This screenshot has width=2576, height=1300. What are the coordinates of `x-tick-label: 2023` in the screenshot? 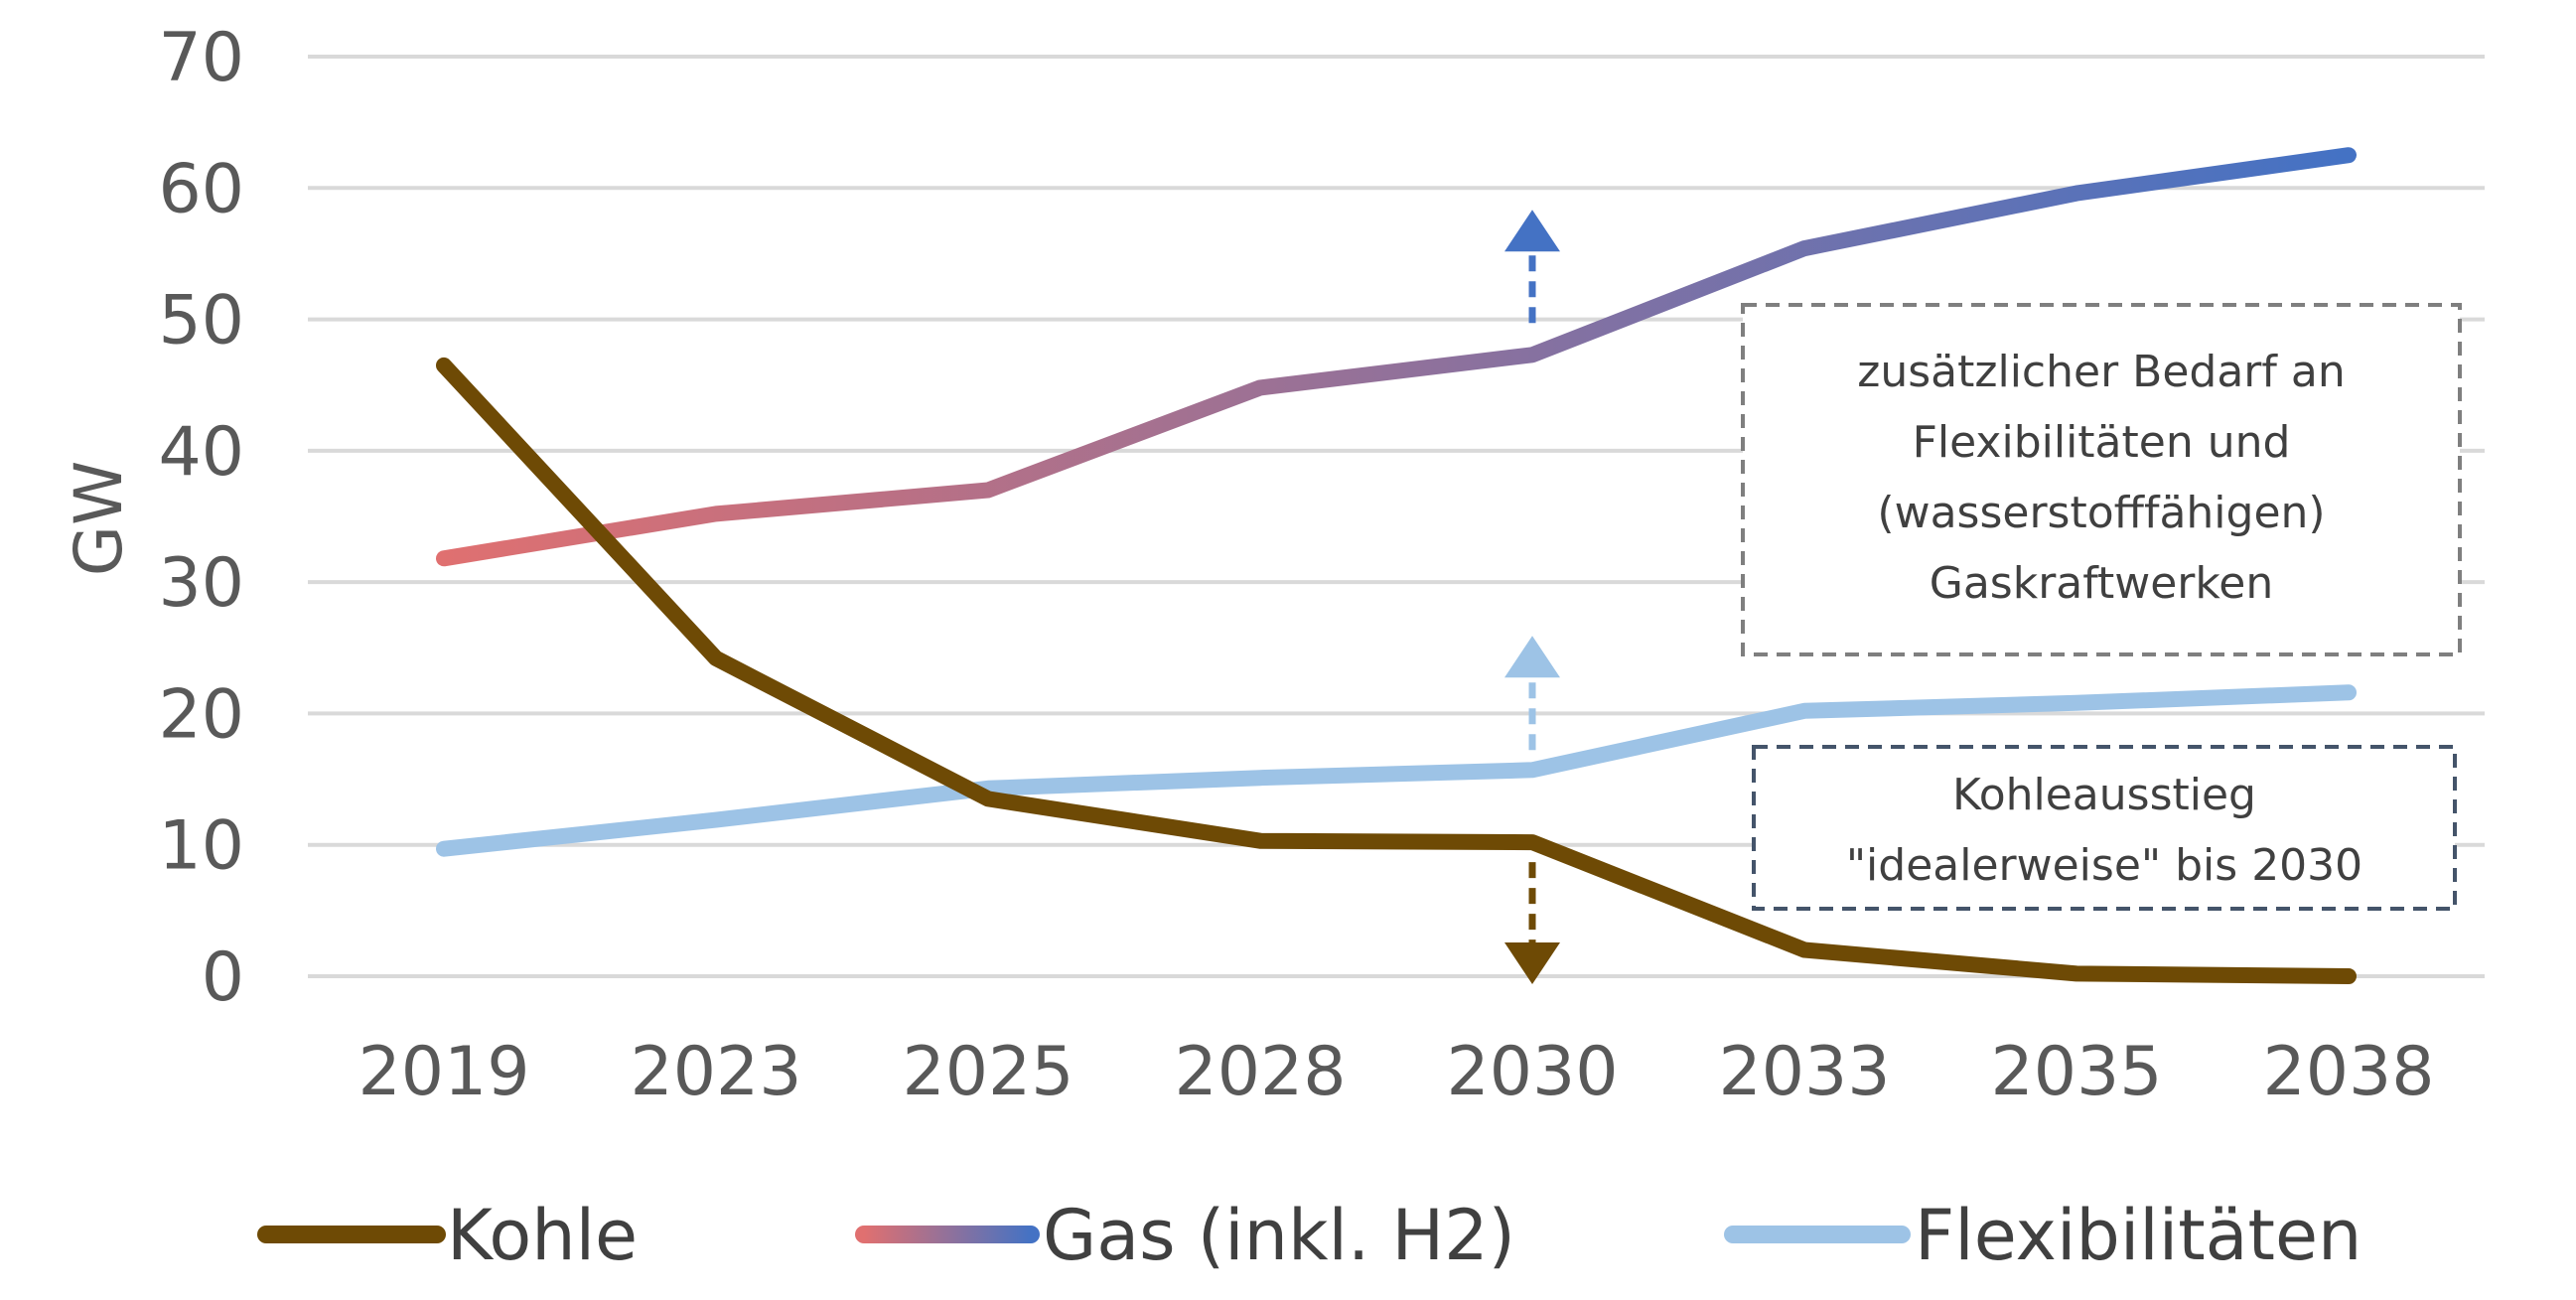 It's located at (715, 1072).